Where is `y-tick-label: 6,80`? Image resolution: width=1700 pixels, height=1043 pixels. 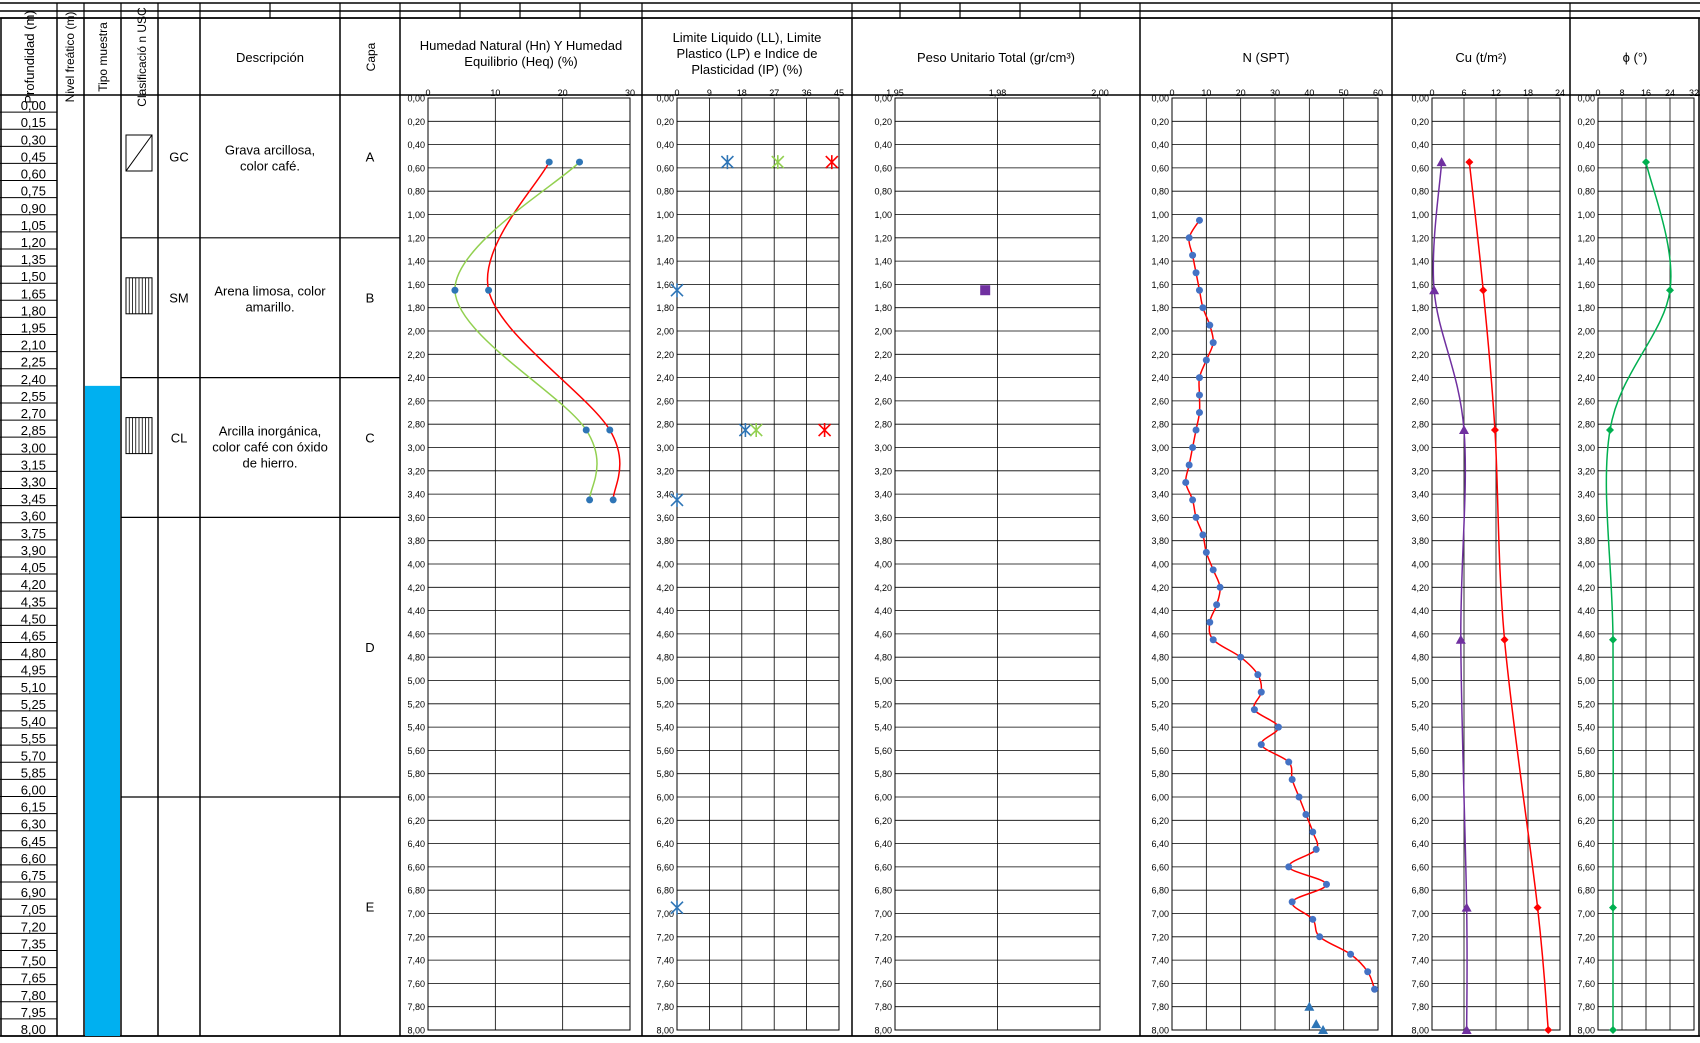 y-tick-label: 6,80 is located at coordinates (416, 891).